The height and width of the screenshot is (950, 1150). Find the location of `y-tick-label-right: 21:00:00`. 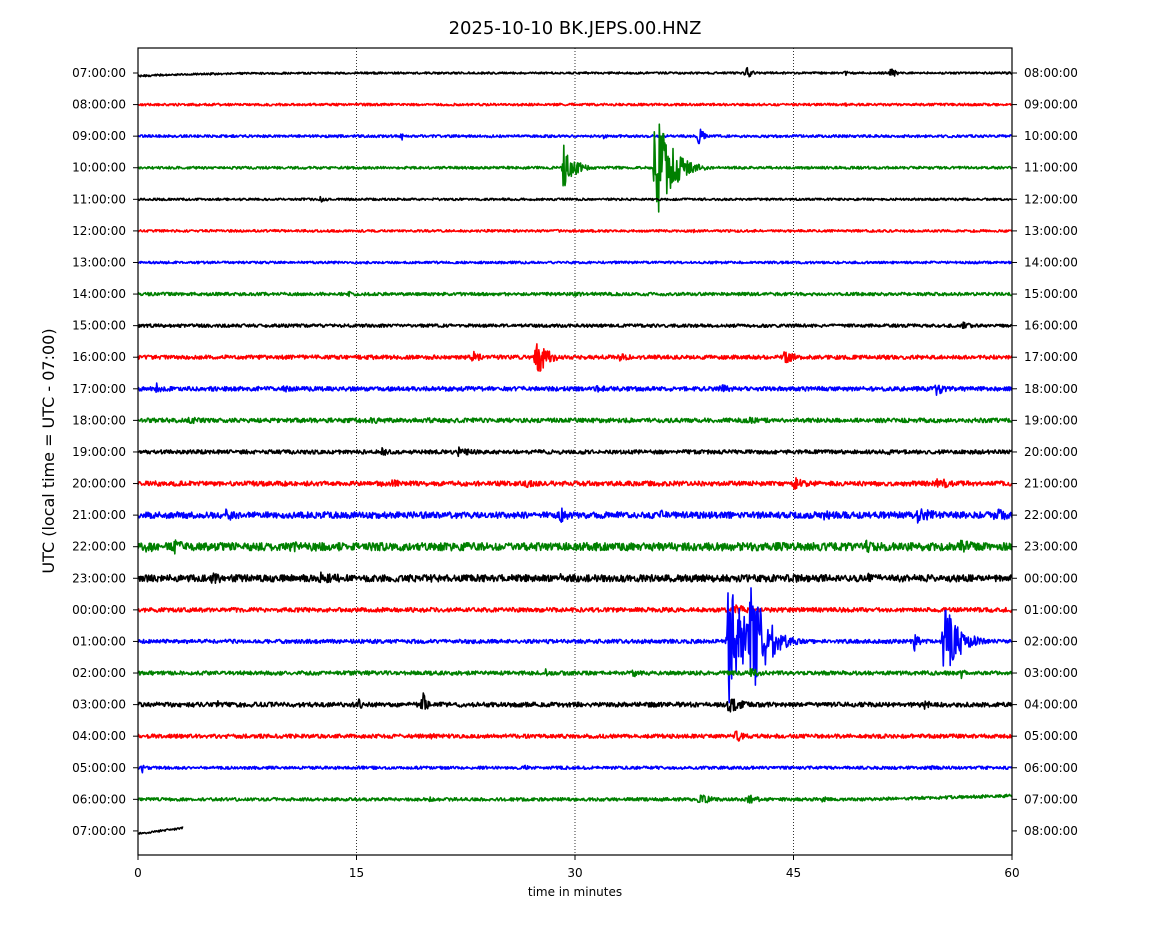

y-tick-label-right: 21:00:00 is located at coordinates (1051, 484).